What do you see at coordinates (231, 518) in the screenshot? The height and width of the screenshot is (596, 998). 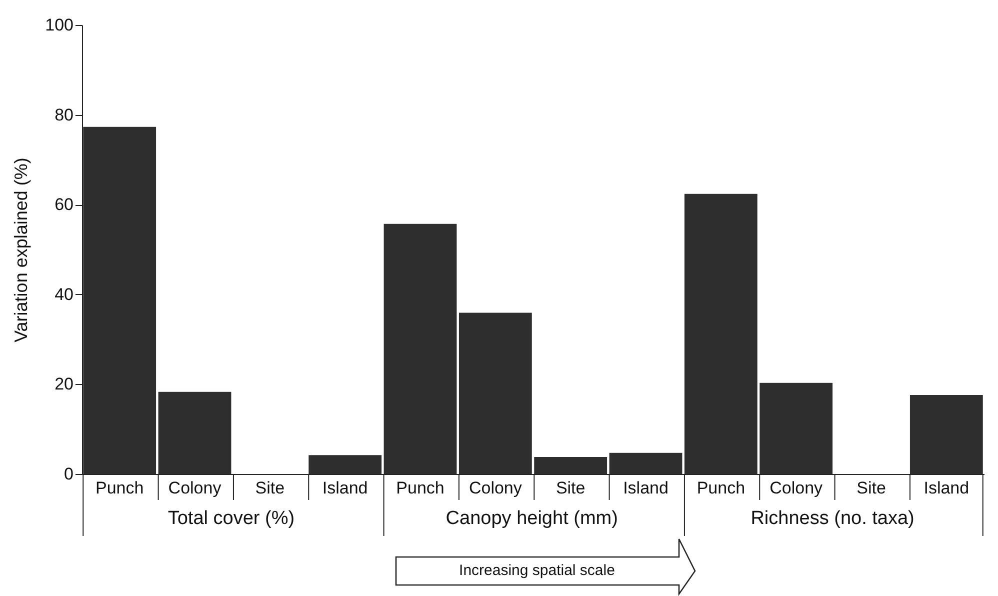 I see `text: Total cover (%)` at bounding box center [231, 518].